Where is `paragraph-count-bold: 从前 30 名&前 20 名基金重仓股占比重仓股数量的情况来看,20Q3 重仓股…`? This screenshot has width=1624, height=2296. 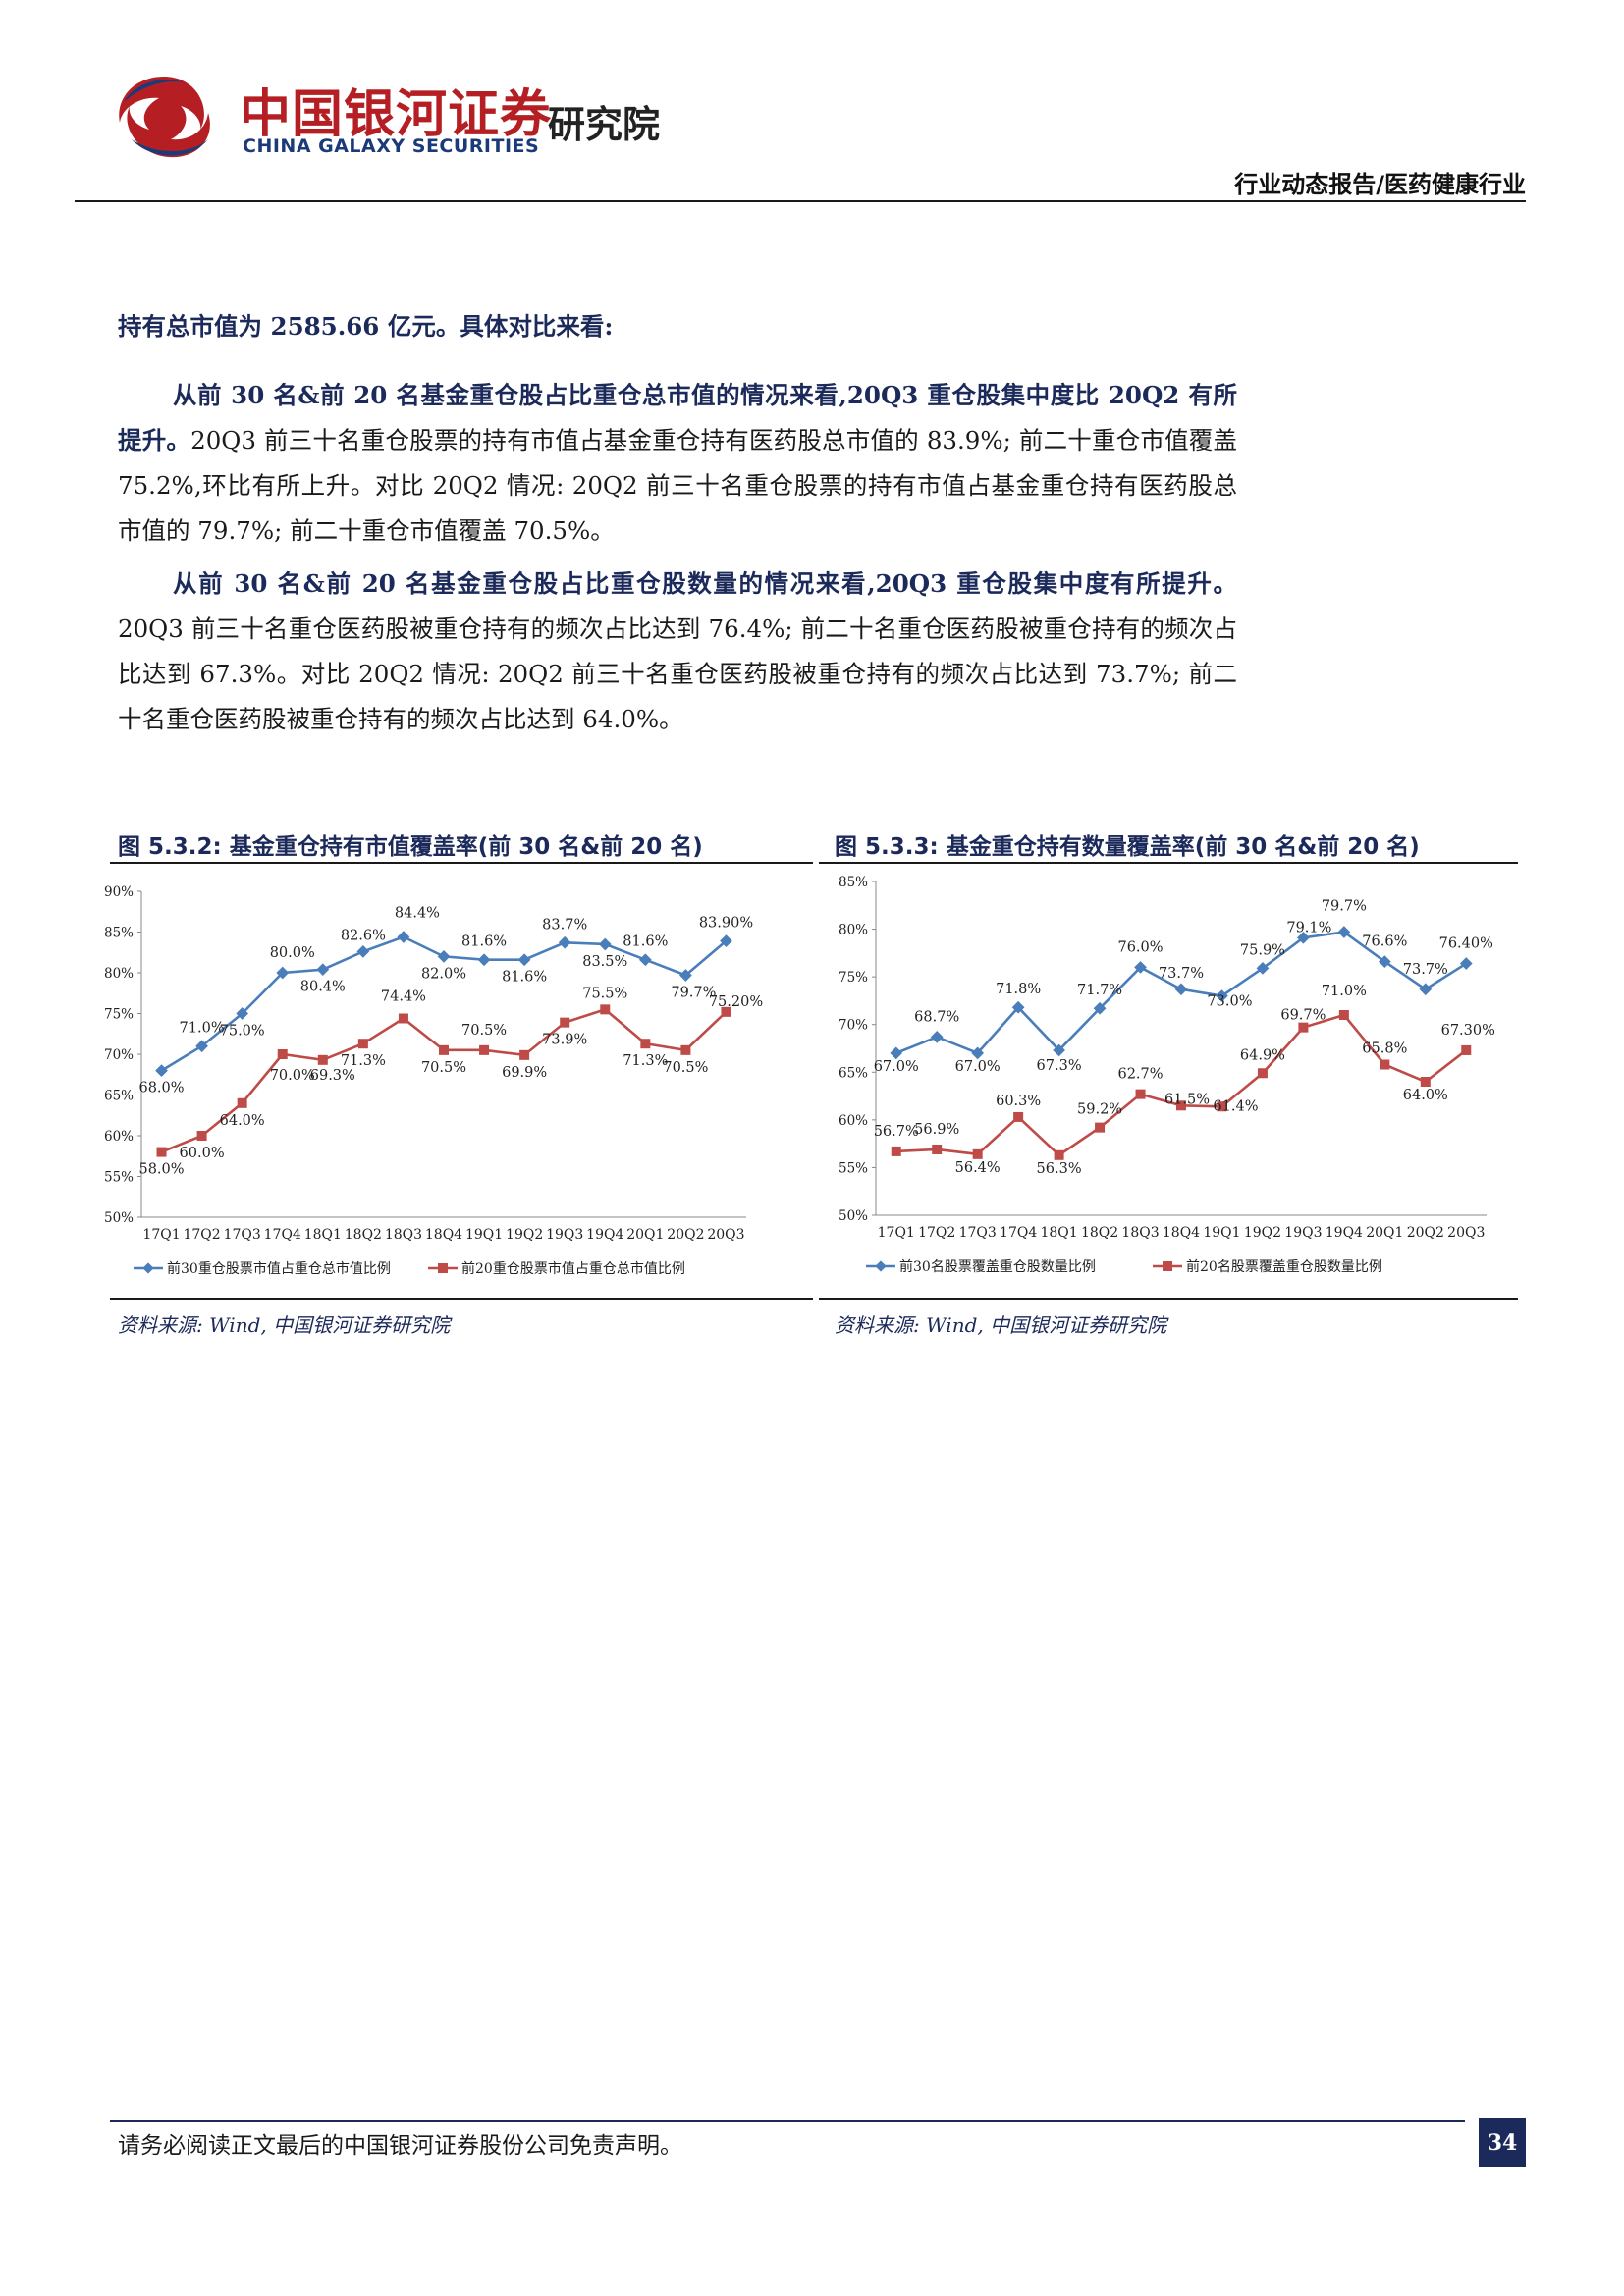 paragraph-count-bold: 从前 30 名&前 20 名基金重仓股占比重仓股数量的情况来看,20Q3 重仓股… is located at coordinates (705, 584).